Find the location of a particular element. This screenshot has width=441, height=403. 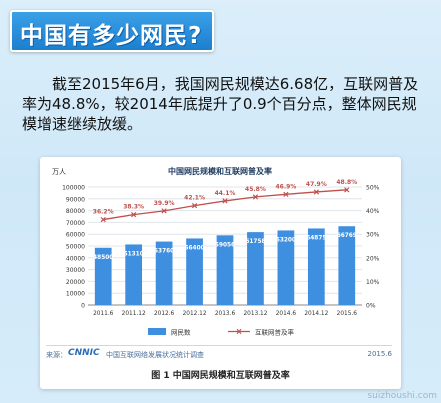

y-tick-label: 80000 is located at coordinates (75, 211).